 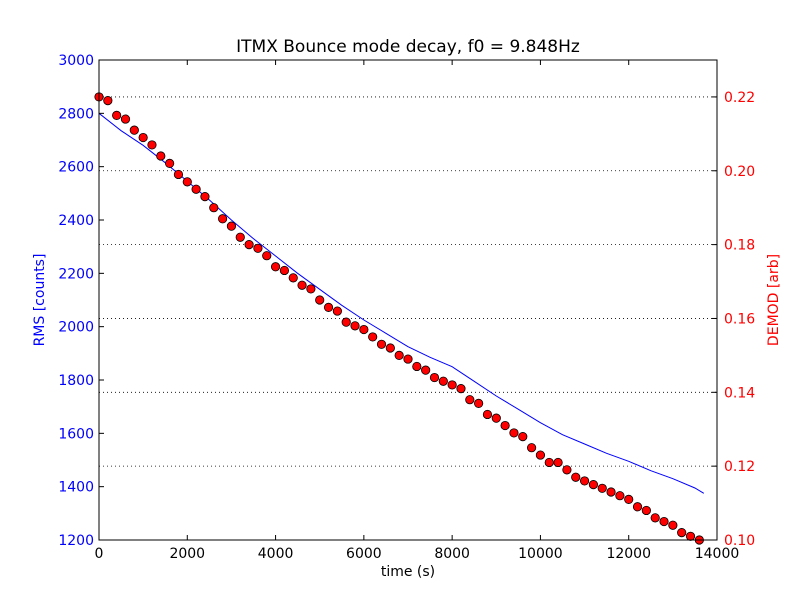 I want to click on y-tick-label-left: 2400, so click(x=76, y=221).